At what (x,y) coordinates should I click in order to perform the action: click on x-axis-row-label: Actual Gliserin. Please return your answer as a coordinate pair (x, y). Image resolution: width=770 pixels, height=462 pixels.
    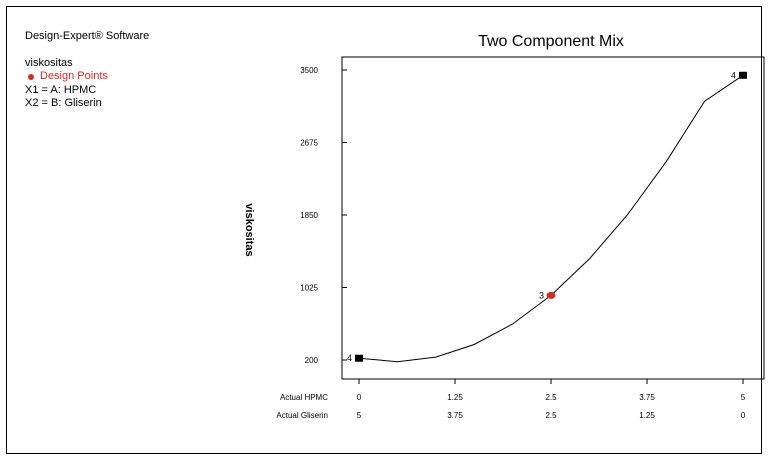
    Looking at the image, I should click on (302, 415).